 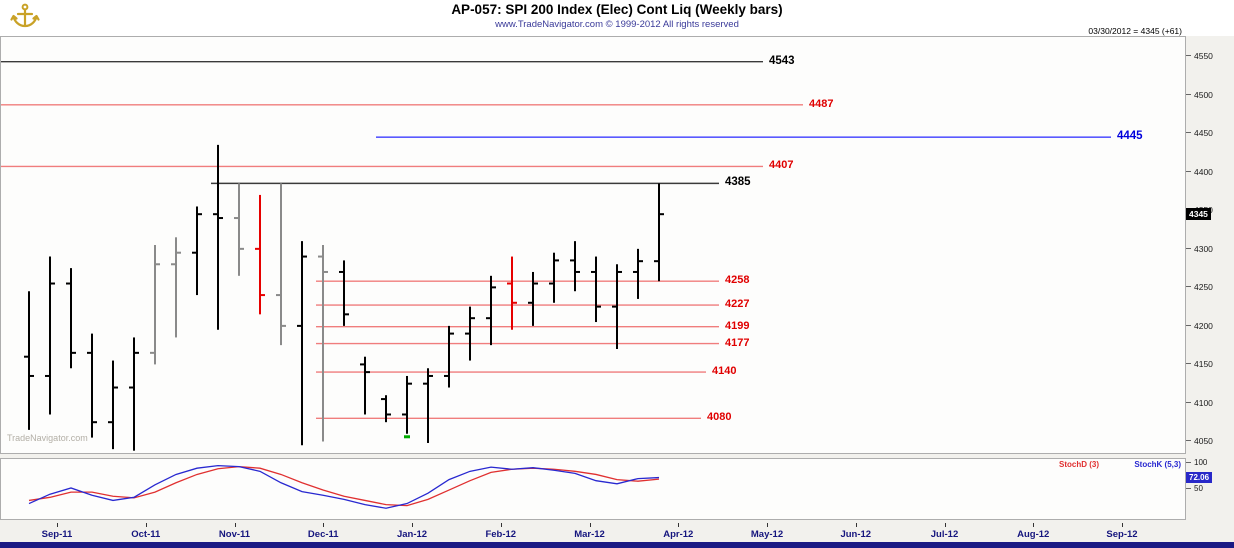 I want to click on price-axis-label: 4500, so click(x=1203, y=94).